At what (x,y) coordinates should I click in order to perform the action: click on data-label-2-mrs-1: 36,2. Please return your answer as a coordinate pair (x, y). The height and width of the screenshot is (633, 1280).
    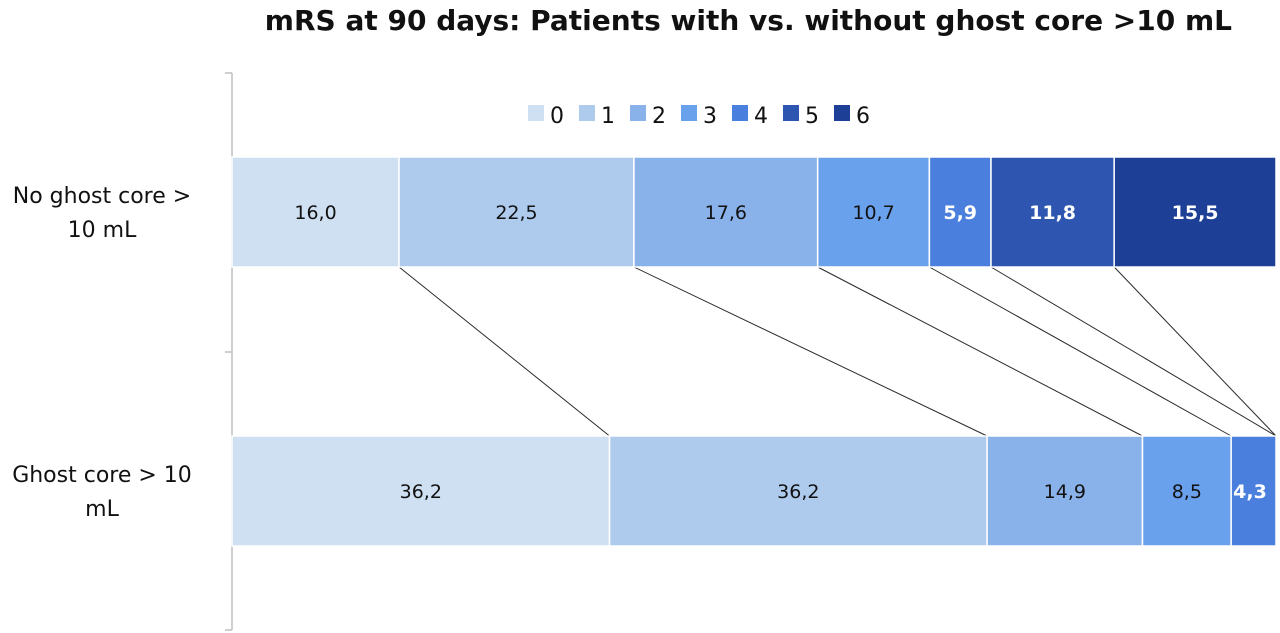
    Looking at the image, I should click on (798, 492).